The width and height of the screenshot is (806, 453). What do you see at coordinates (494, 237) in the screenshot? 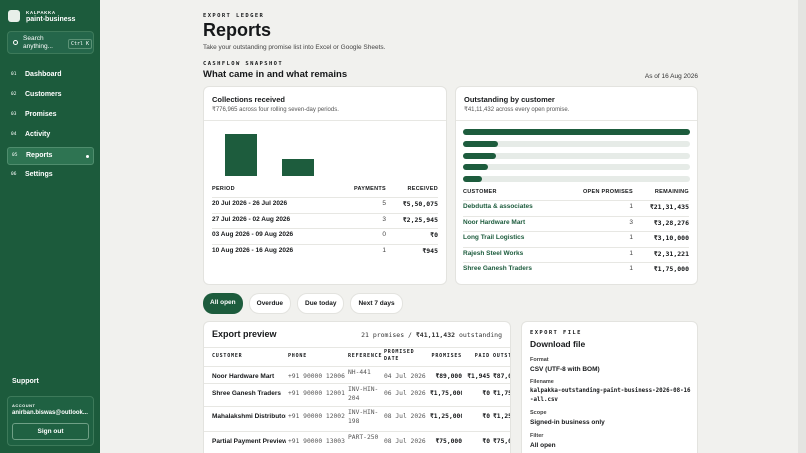
I see `customer-link: Long Trail Logistics` at bounding box center [494, 237].